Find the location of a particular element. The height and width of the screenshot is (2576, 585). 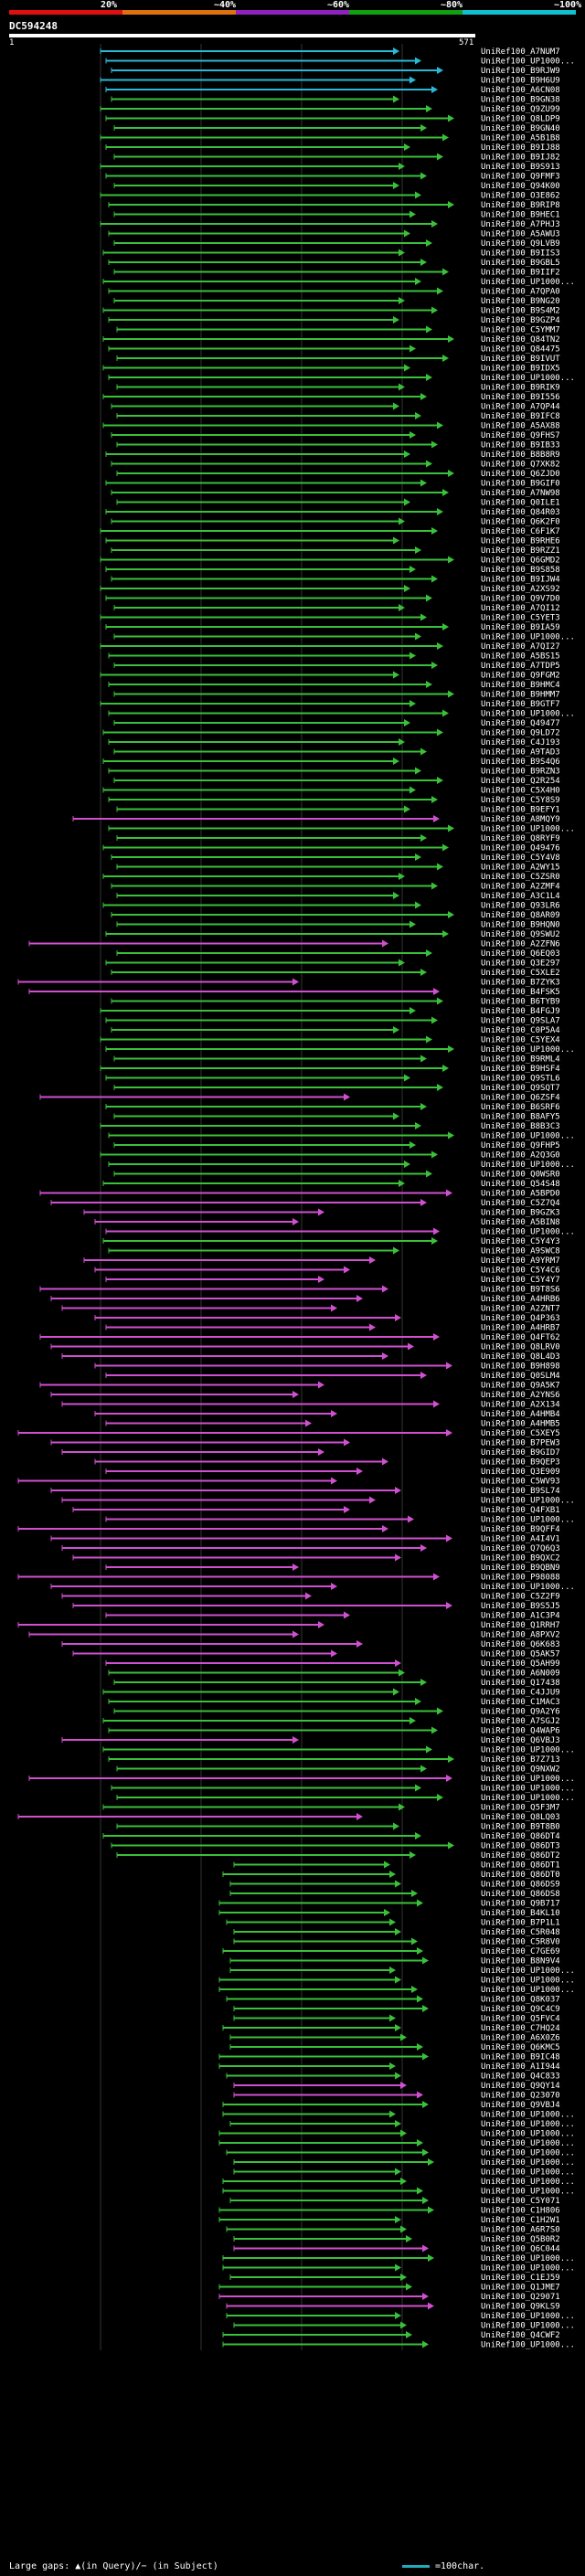

hit-label: UniRef100_B9HSF4 is located at coordinates (520, 1069).